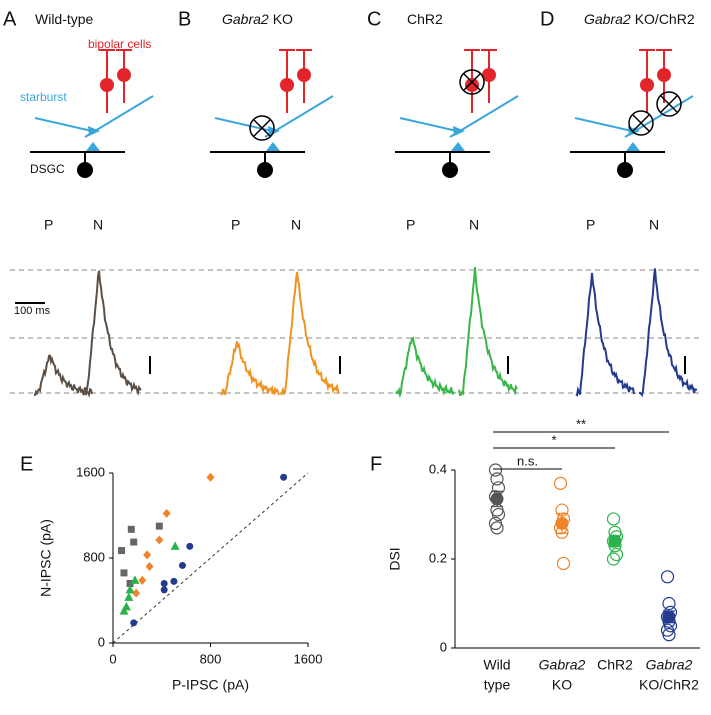 The image size is (711, 715). Describe the element at coordinates (184, 19) in the screenshot. I see `panel-letter: B` at that location.